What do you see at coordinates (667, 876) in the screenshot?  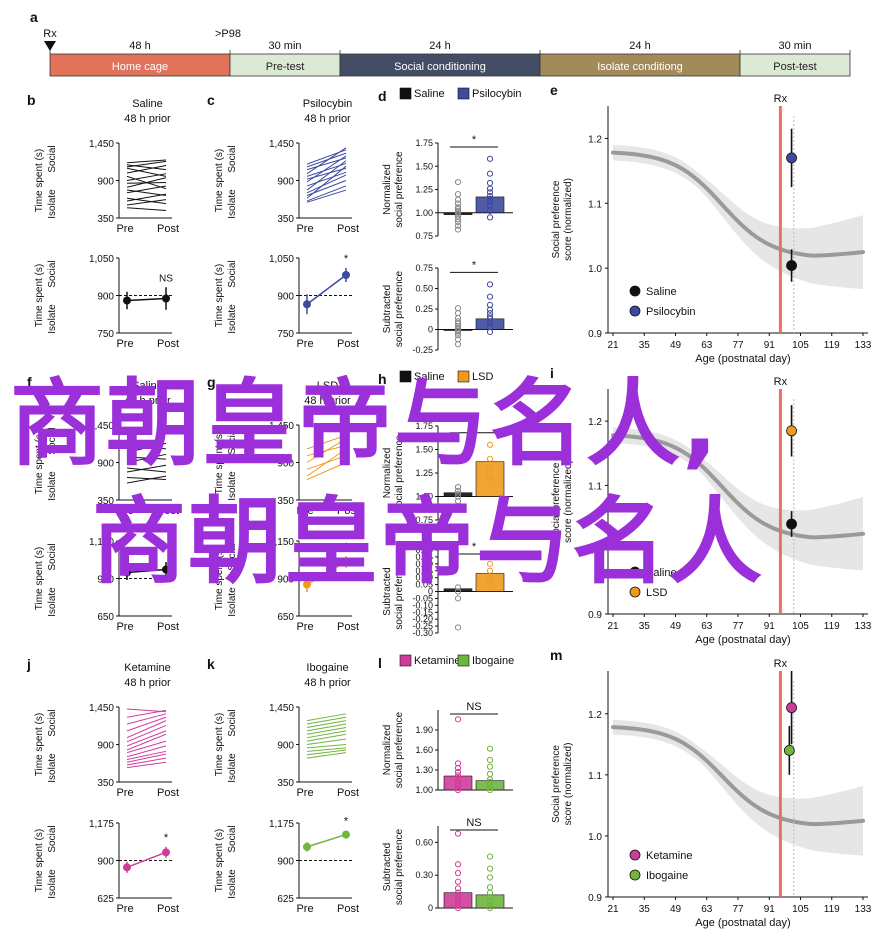 I see `legend-label: Ibogaine` at bounding box center [667, 876].